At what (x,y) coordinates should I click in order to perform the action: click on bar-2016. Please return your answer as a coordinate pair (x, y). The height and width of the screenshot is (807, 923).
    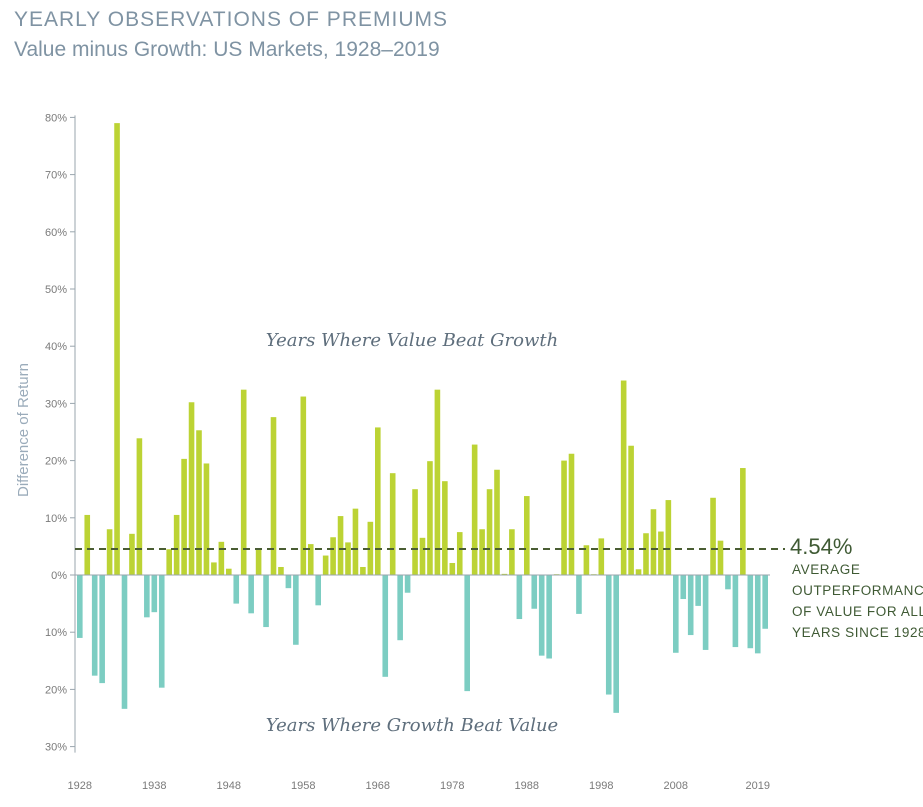
    Looking at the image, I should click on (735, 611).